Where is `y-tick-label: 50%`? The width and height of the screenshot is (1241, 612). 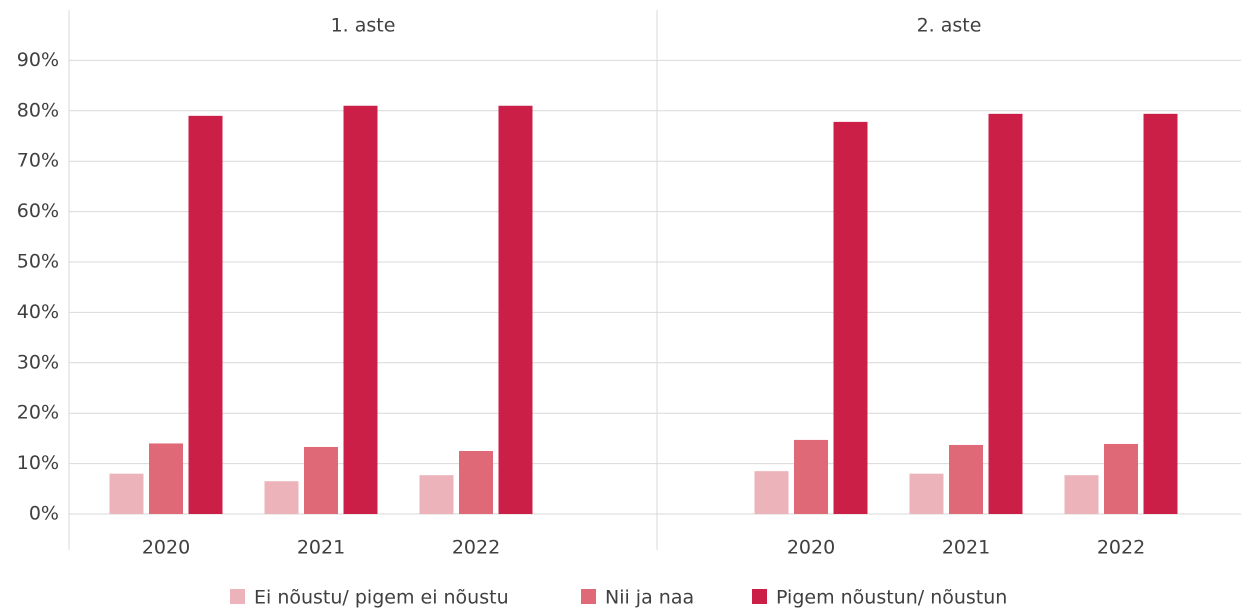 y-tick-label: 50% is located at coordinates (38, 262).